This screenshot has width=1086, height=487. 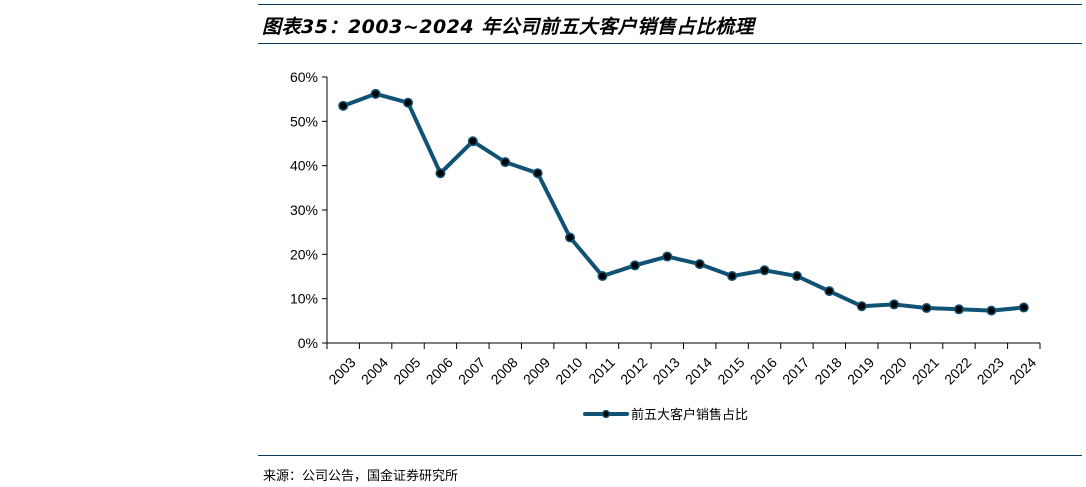 I want to click on legend: 前五大客户销售占比, so click(x=665, y=415).